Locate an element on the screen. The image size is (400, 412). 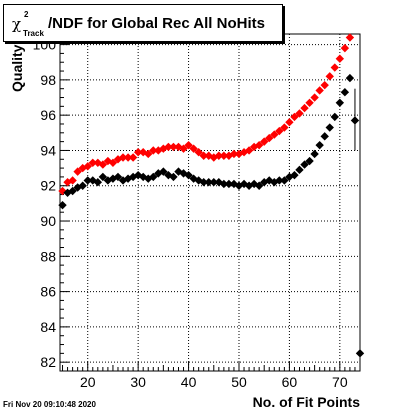
chart-title: χ 2 Track /NDF for Global Rec All NoHits is located at coordinates (143, 23).